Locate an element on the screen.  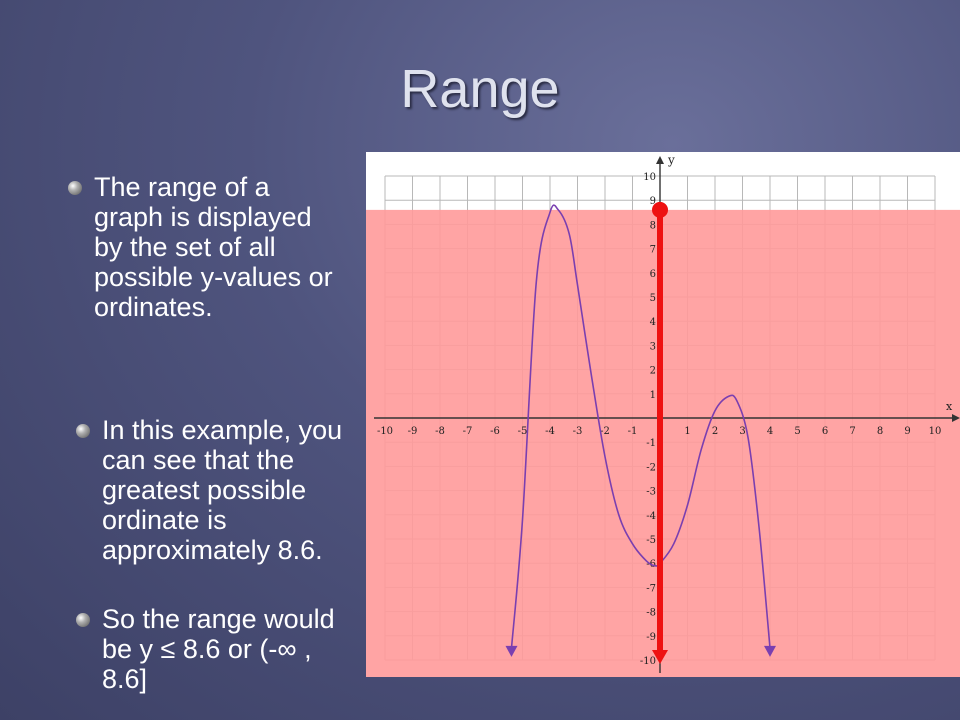
y-tick-label: -2 is located at coordinates (651, 467).